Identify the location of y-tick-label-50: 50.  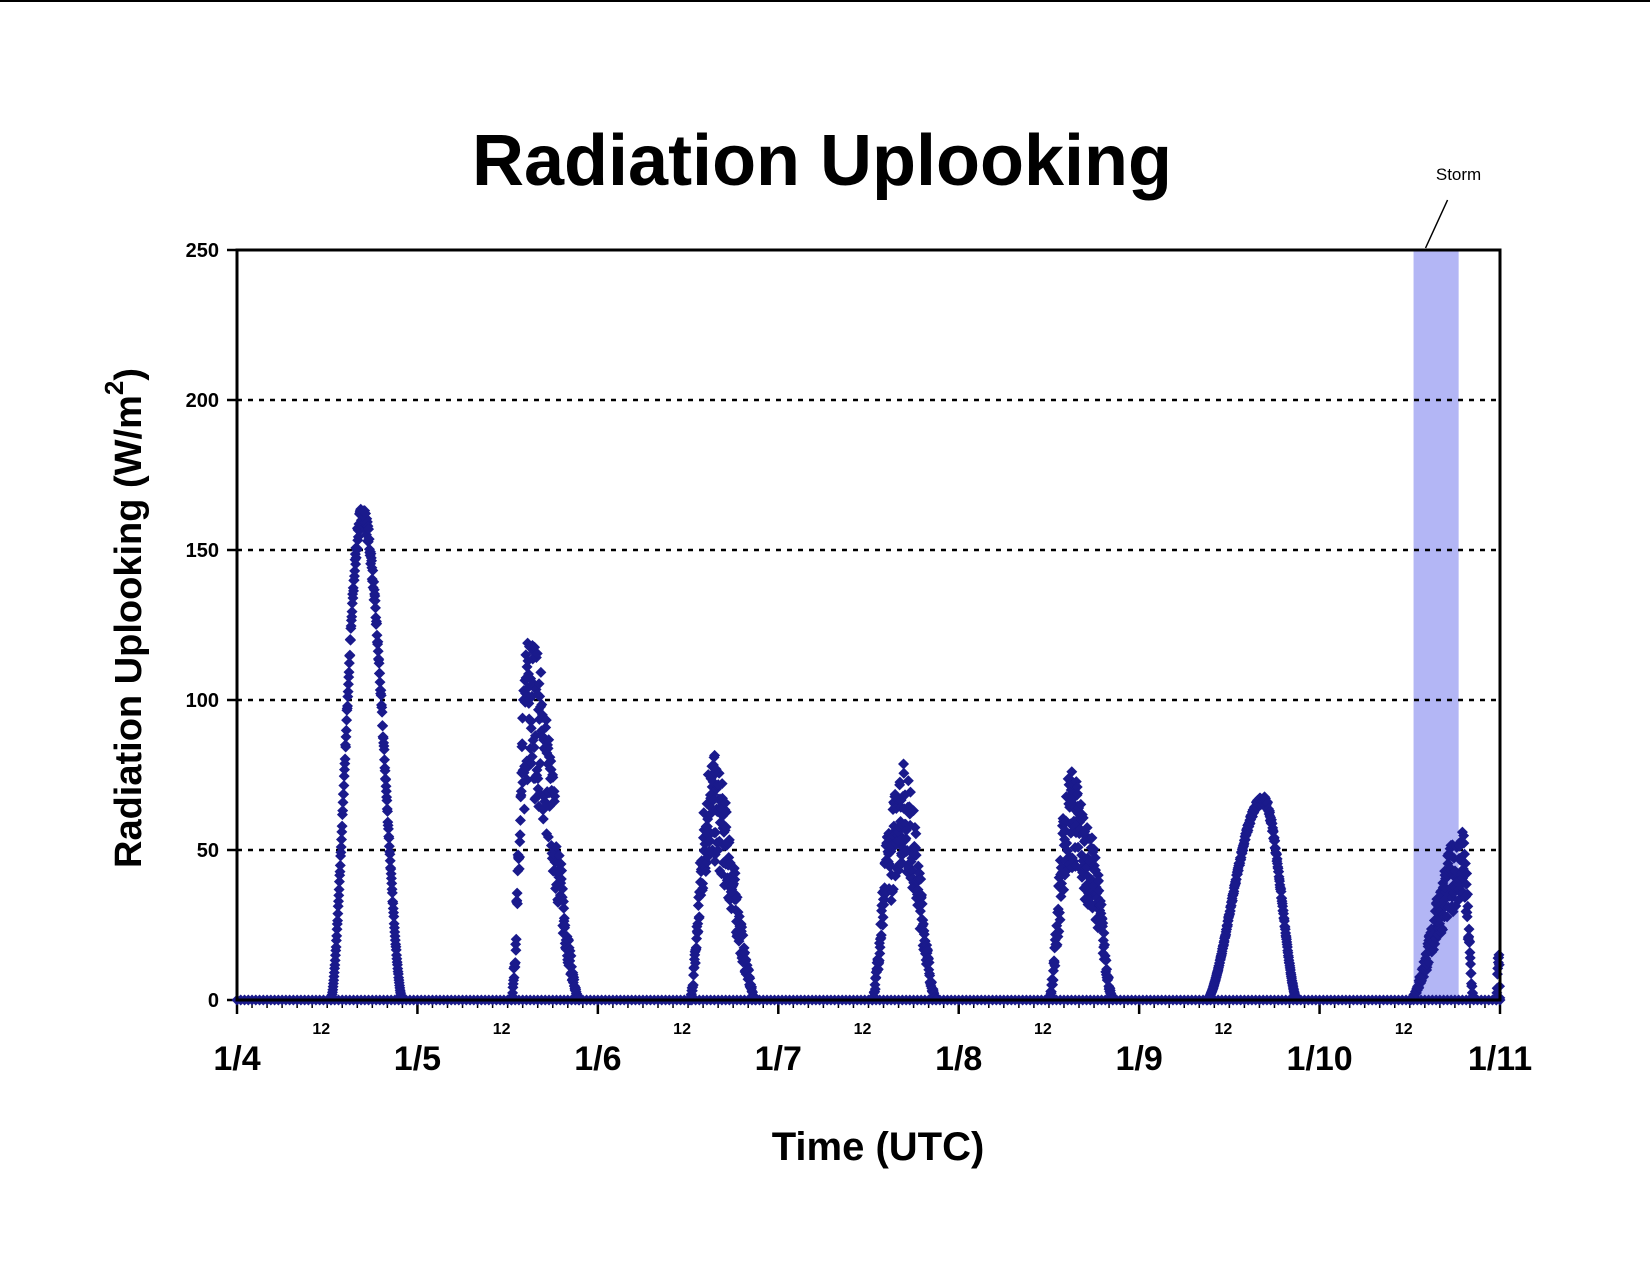
(208, 851).